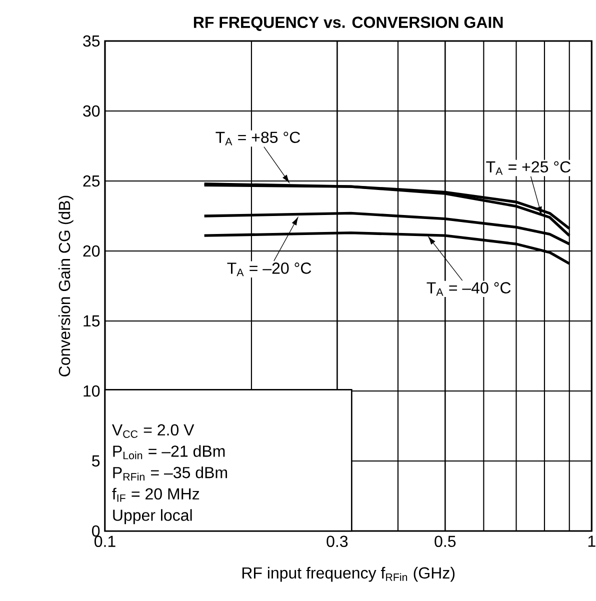 The image size is (596, 601). Describe the element at coordinates (66, 286) in the screenshot. I see `y-axis-title: Conversion Gain CG (dB)` at that location.